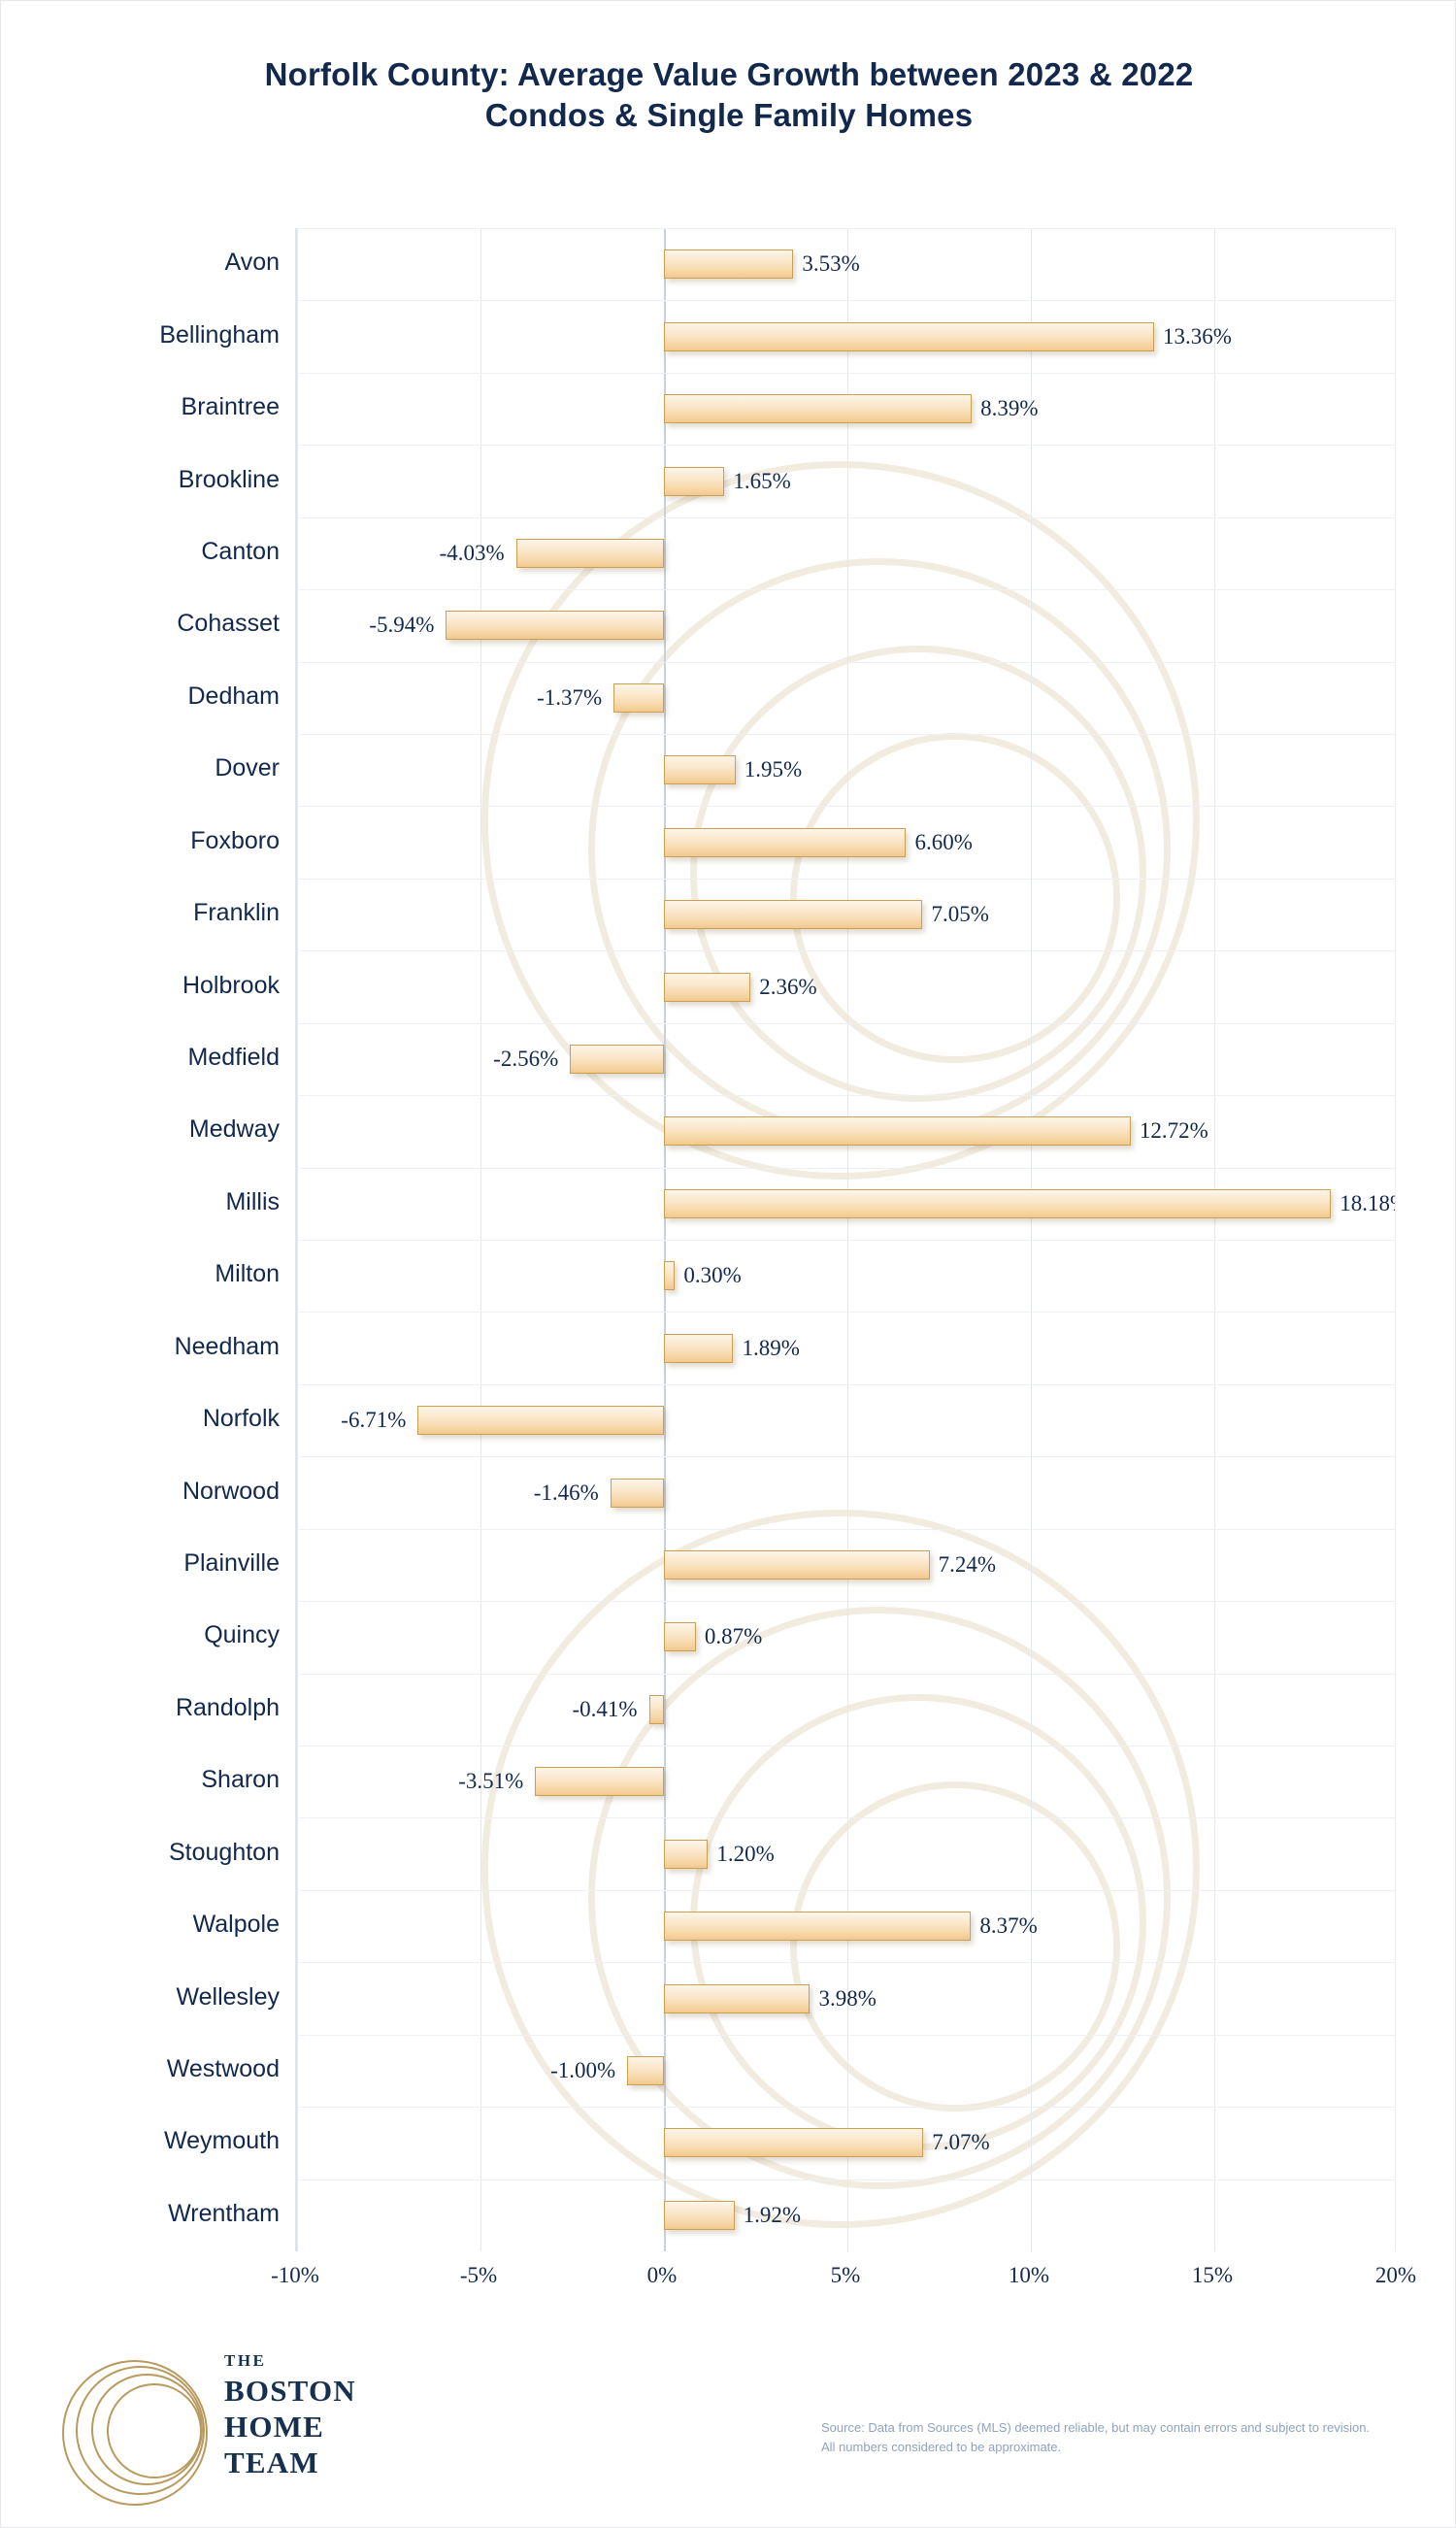 This screenshot has width=1456, height=2528. What do you see at coordinates (1173, 1131) in the screenshot?
I see `bar-value-label: 12.72%` at bounding box center [1173, 1131].